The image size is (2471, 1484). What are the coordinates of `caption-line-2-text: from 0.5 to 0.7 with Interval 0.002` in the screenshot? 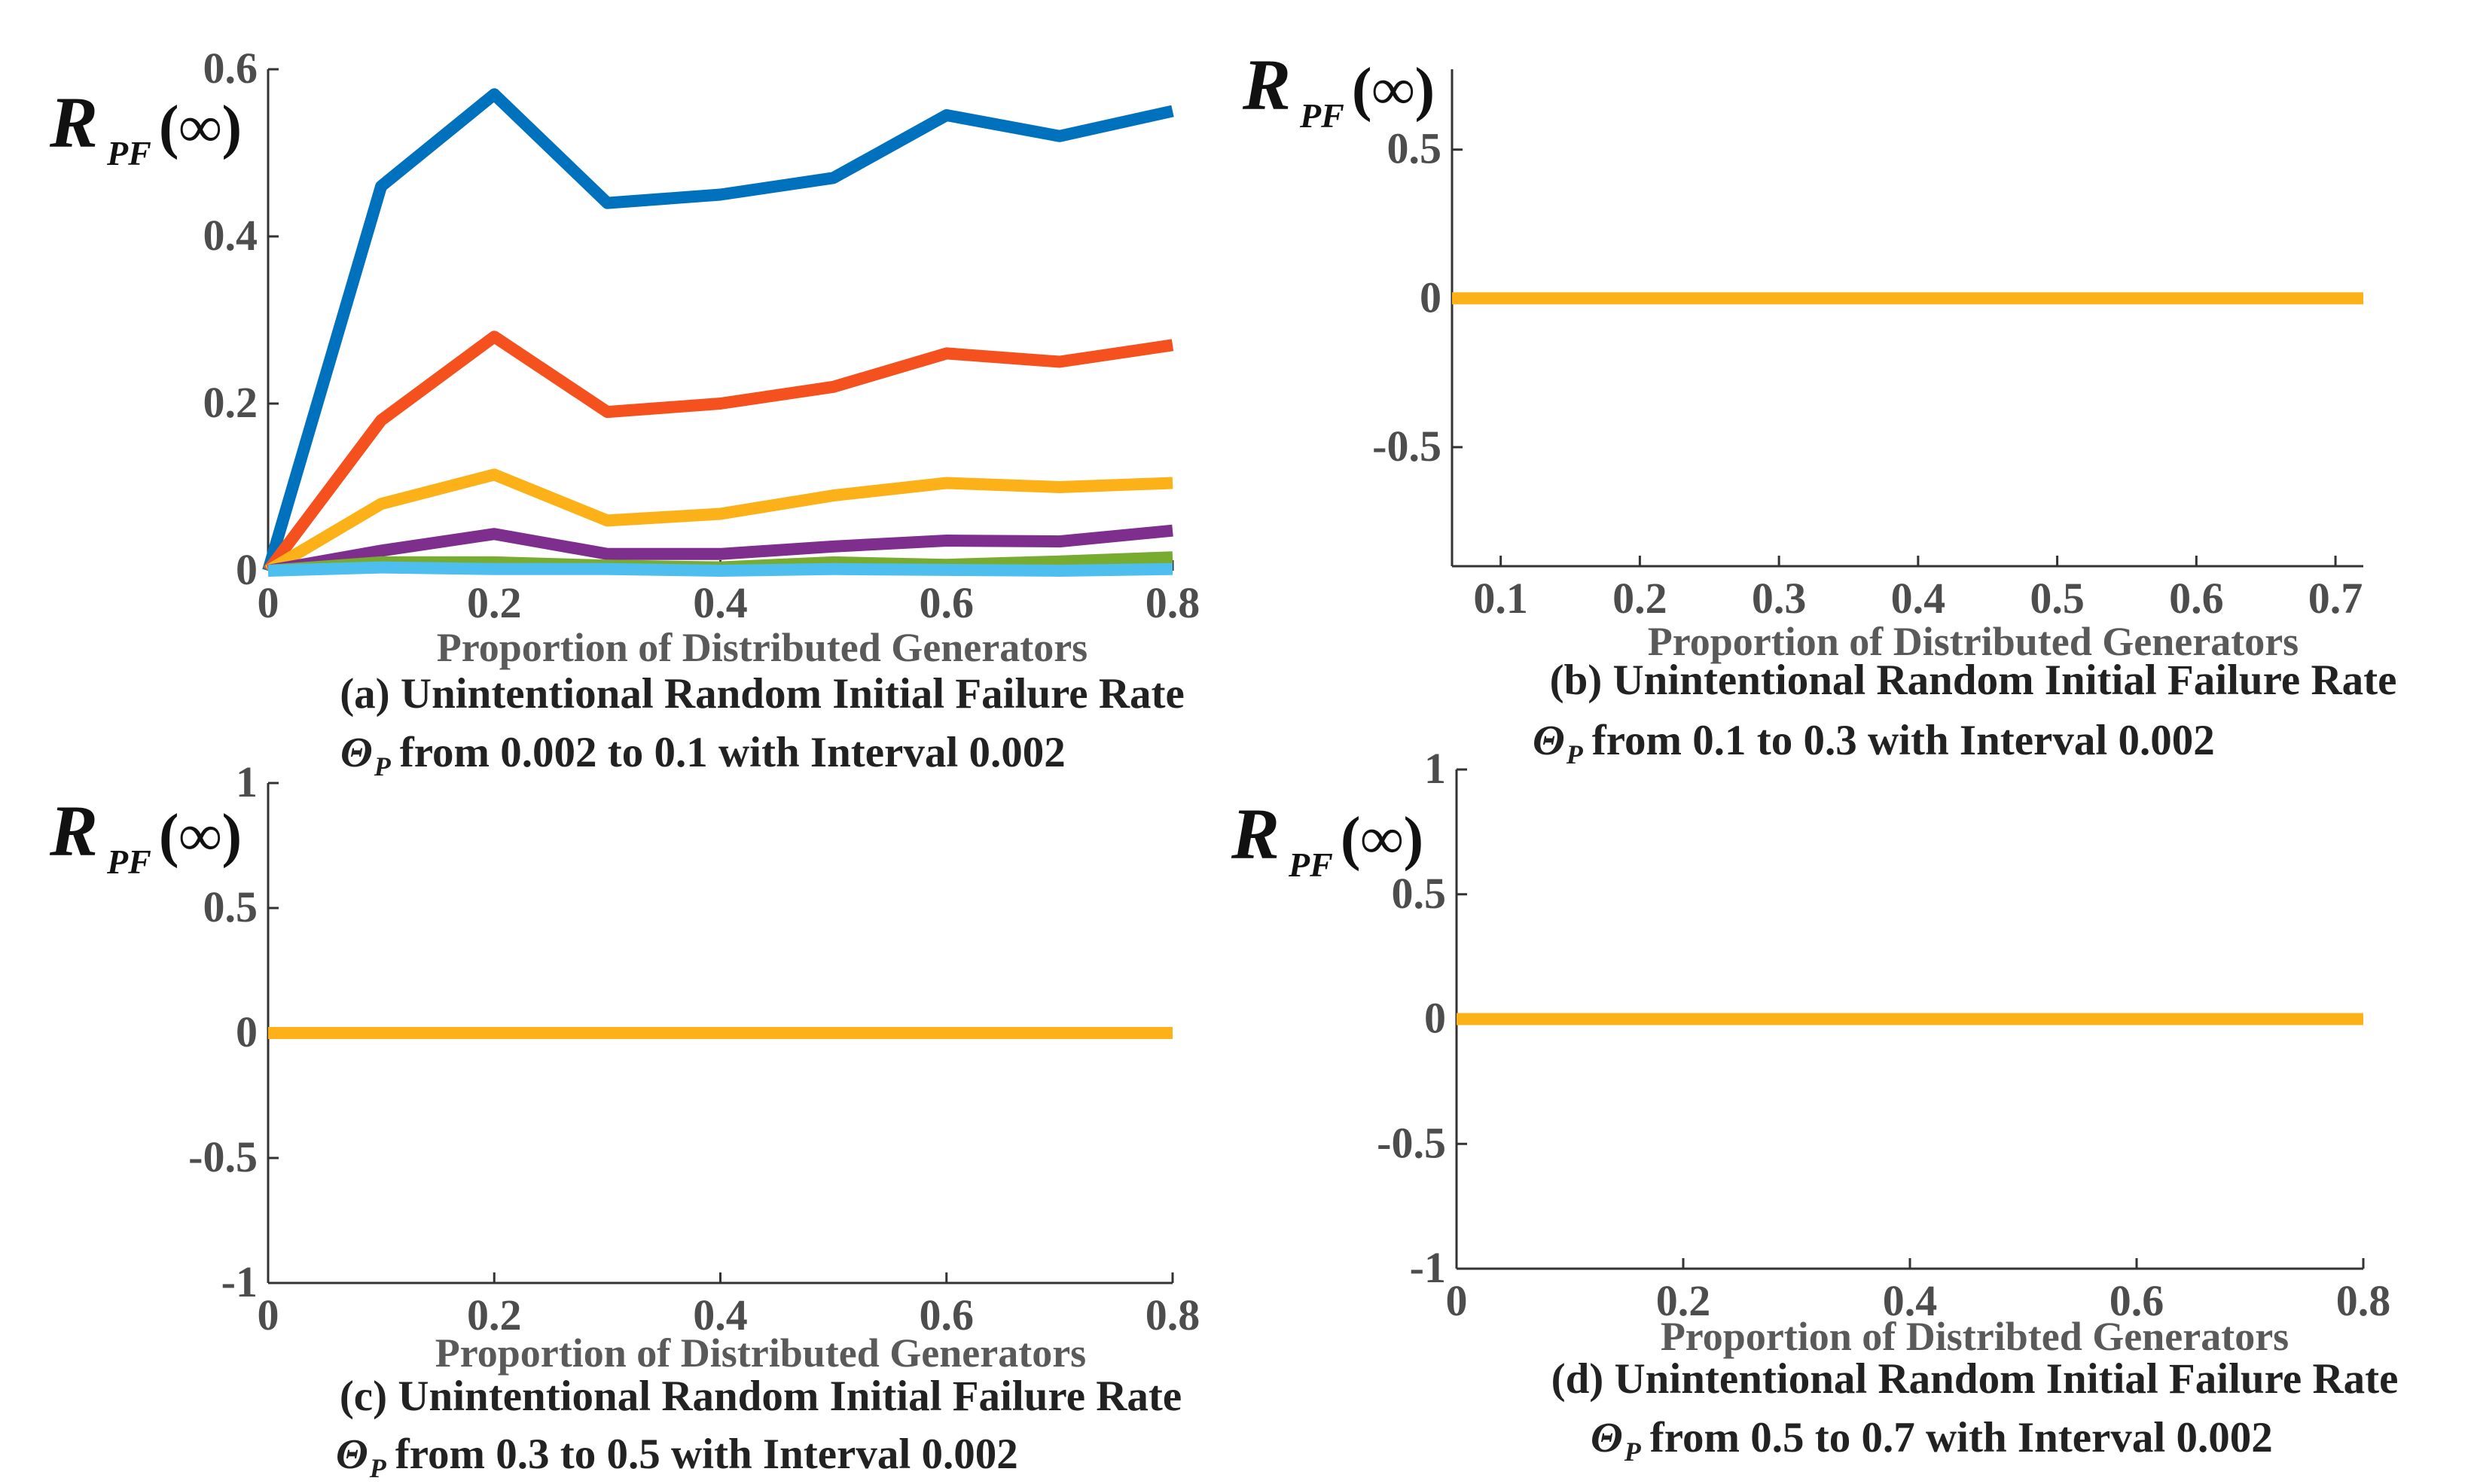 It's located at (1962, 1437).